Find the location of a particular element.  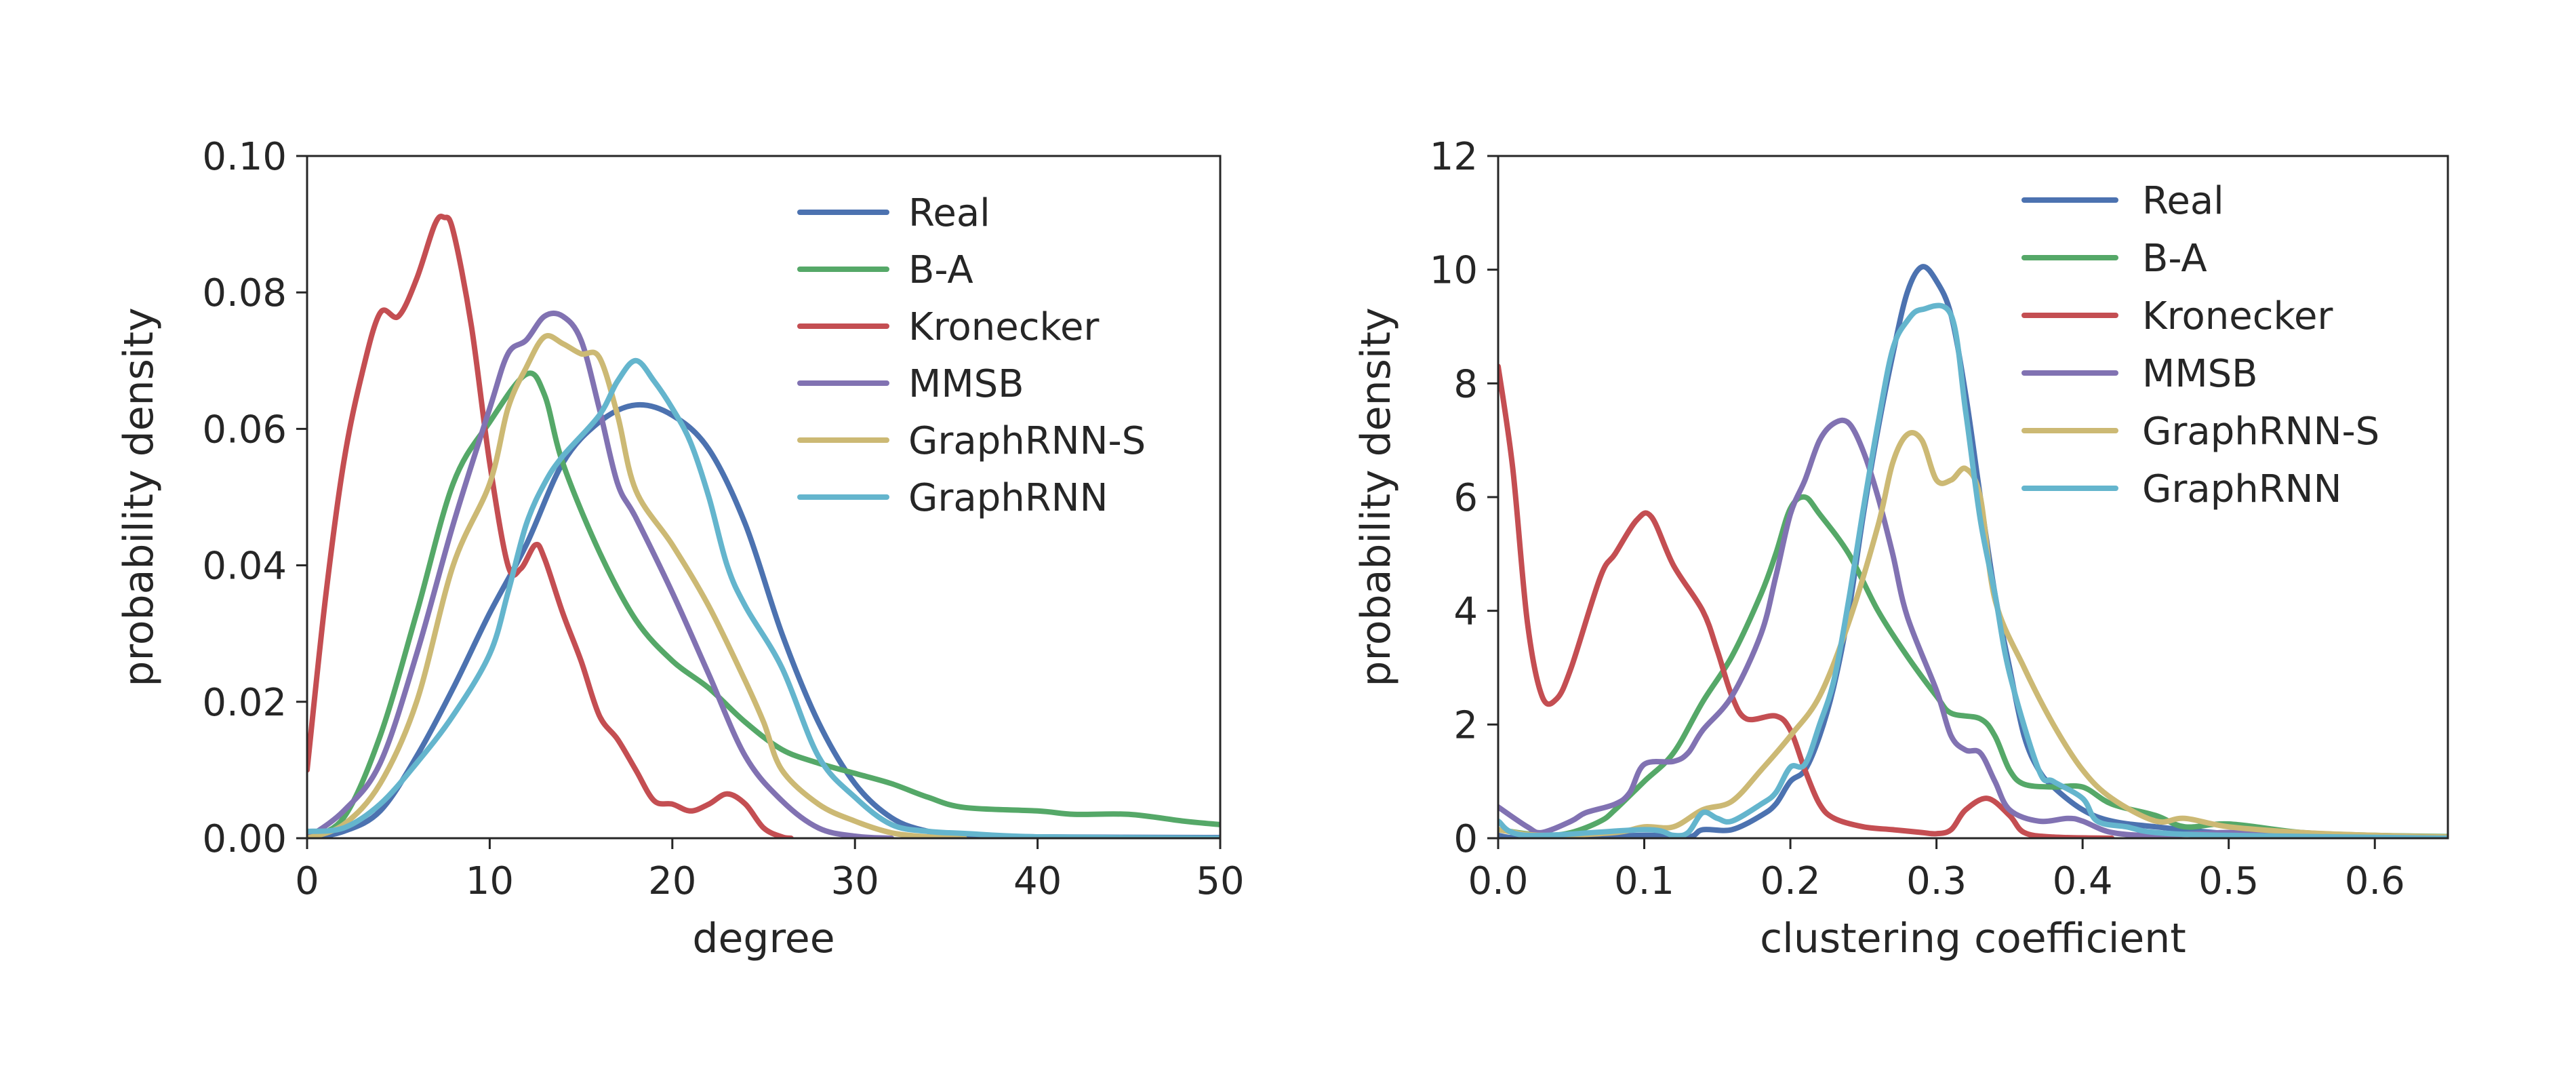

x-tick-label: 0.4 is located at coordinates (2083, 881).